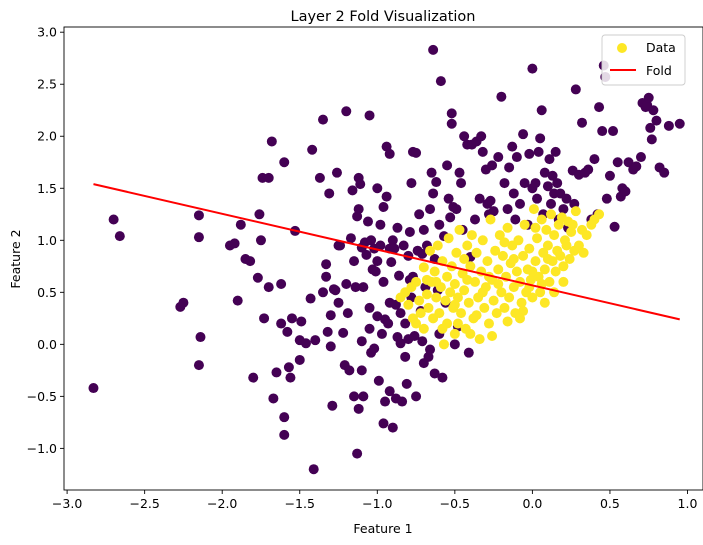  I want to click on legend-label-fold: Fold, so click(659, 70).